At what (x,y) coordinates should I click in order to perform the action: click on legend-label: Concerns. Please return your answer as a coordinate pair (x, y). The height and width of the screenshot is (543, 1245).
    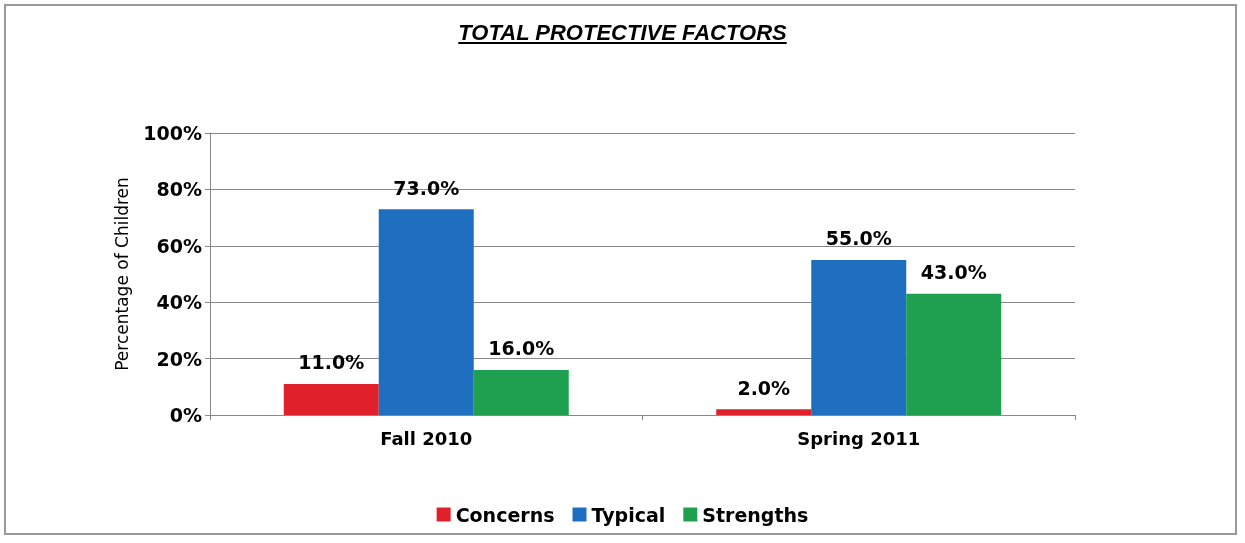
    Looking at the image, I should click on (505, 514).